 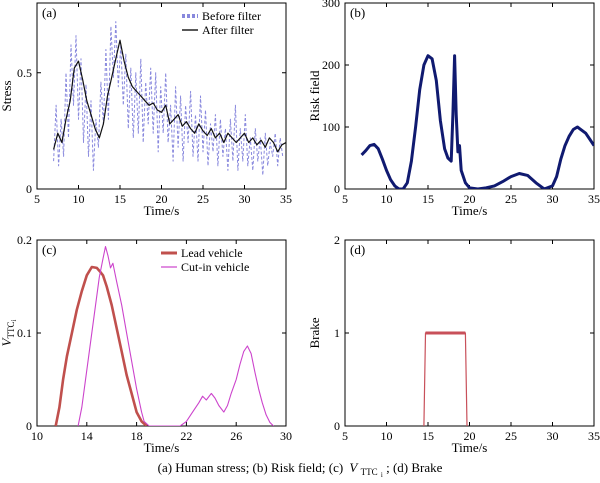 What do you see at coordinates (186, 436) in the screenshot?
I see `x-tick-label: 22` at bounding box center [186, 436].